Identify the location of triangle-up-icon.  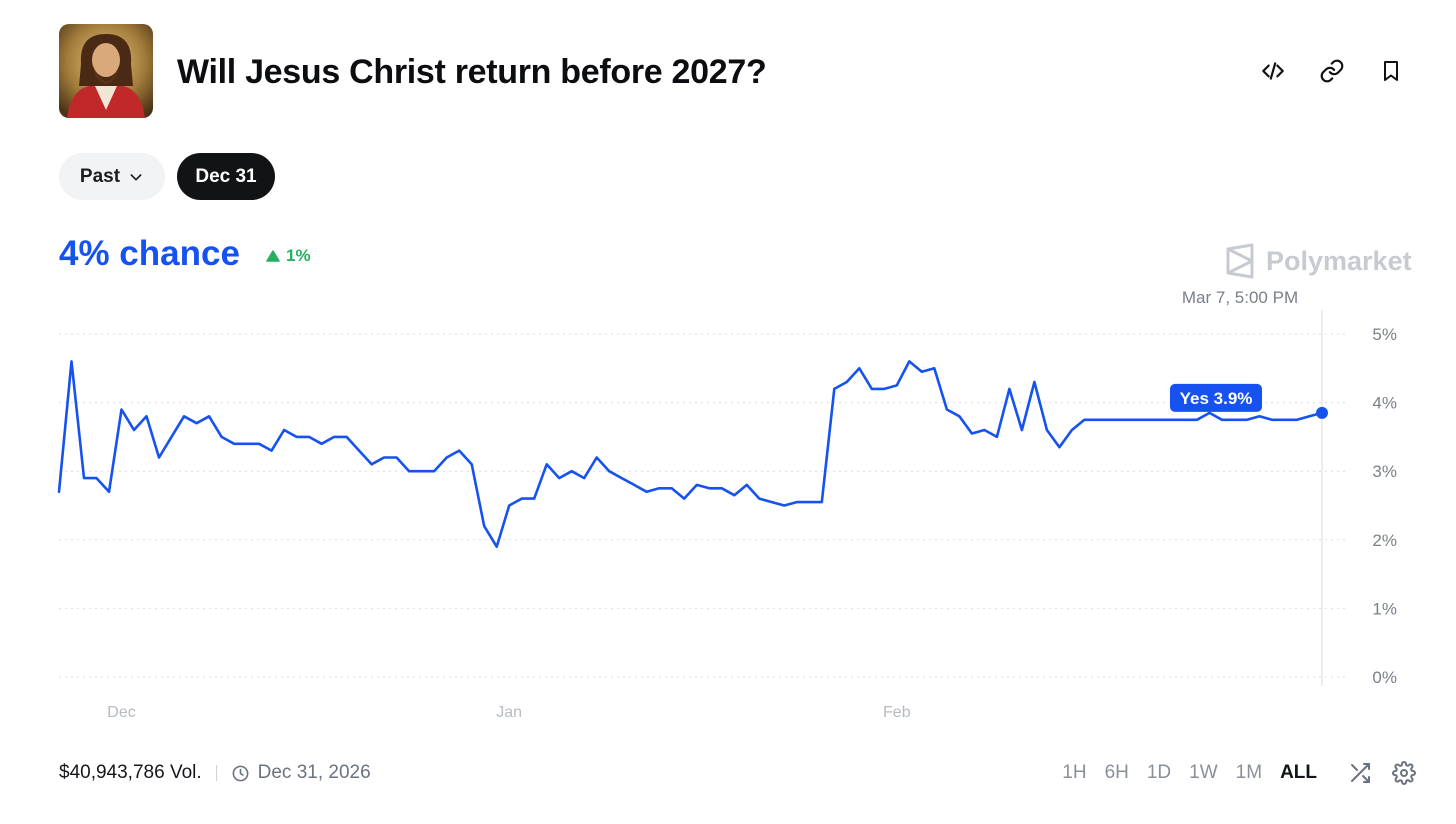
(273, 256).